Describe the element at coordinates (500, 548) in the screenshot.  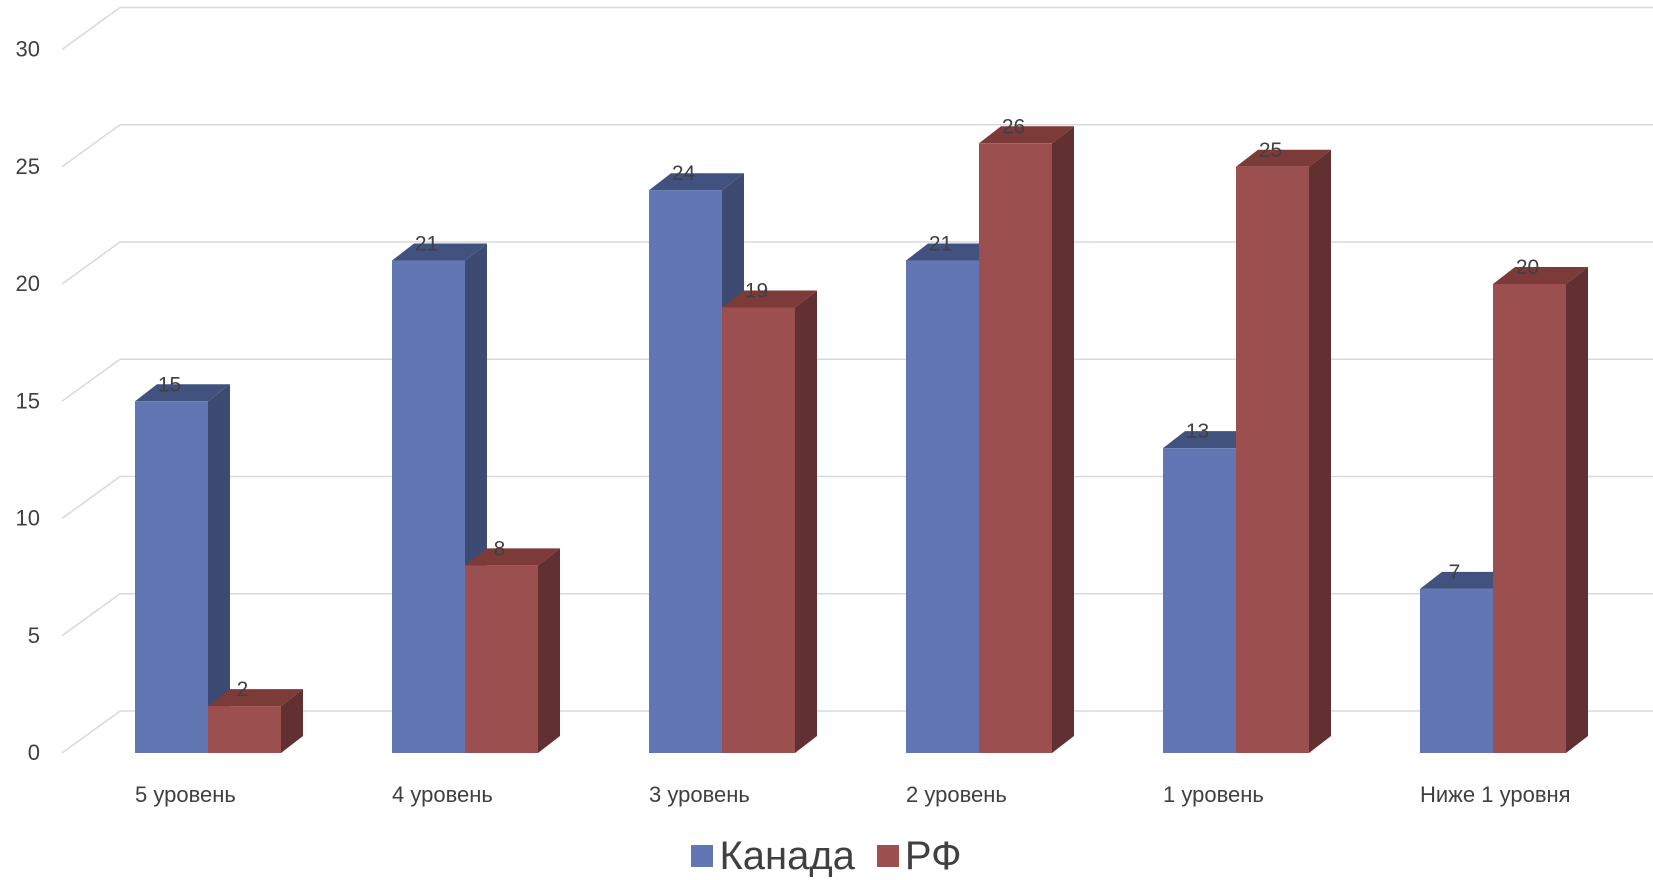
I see `data-label: 8` at that location.